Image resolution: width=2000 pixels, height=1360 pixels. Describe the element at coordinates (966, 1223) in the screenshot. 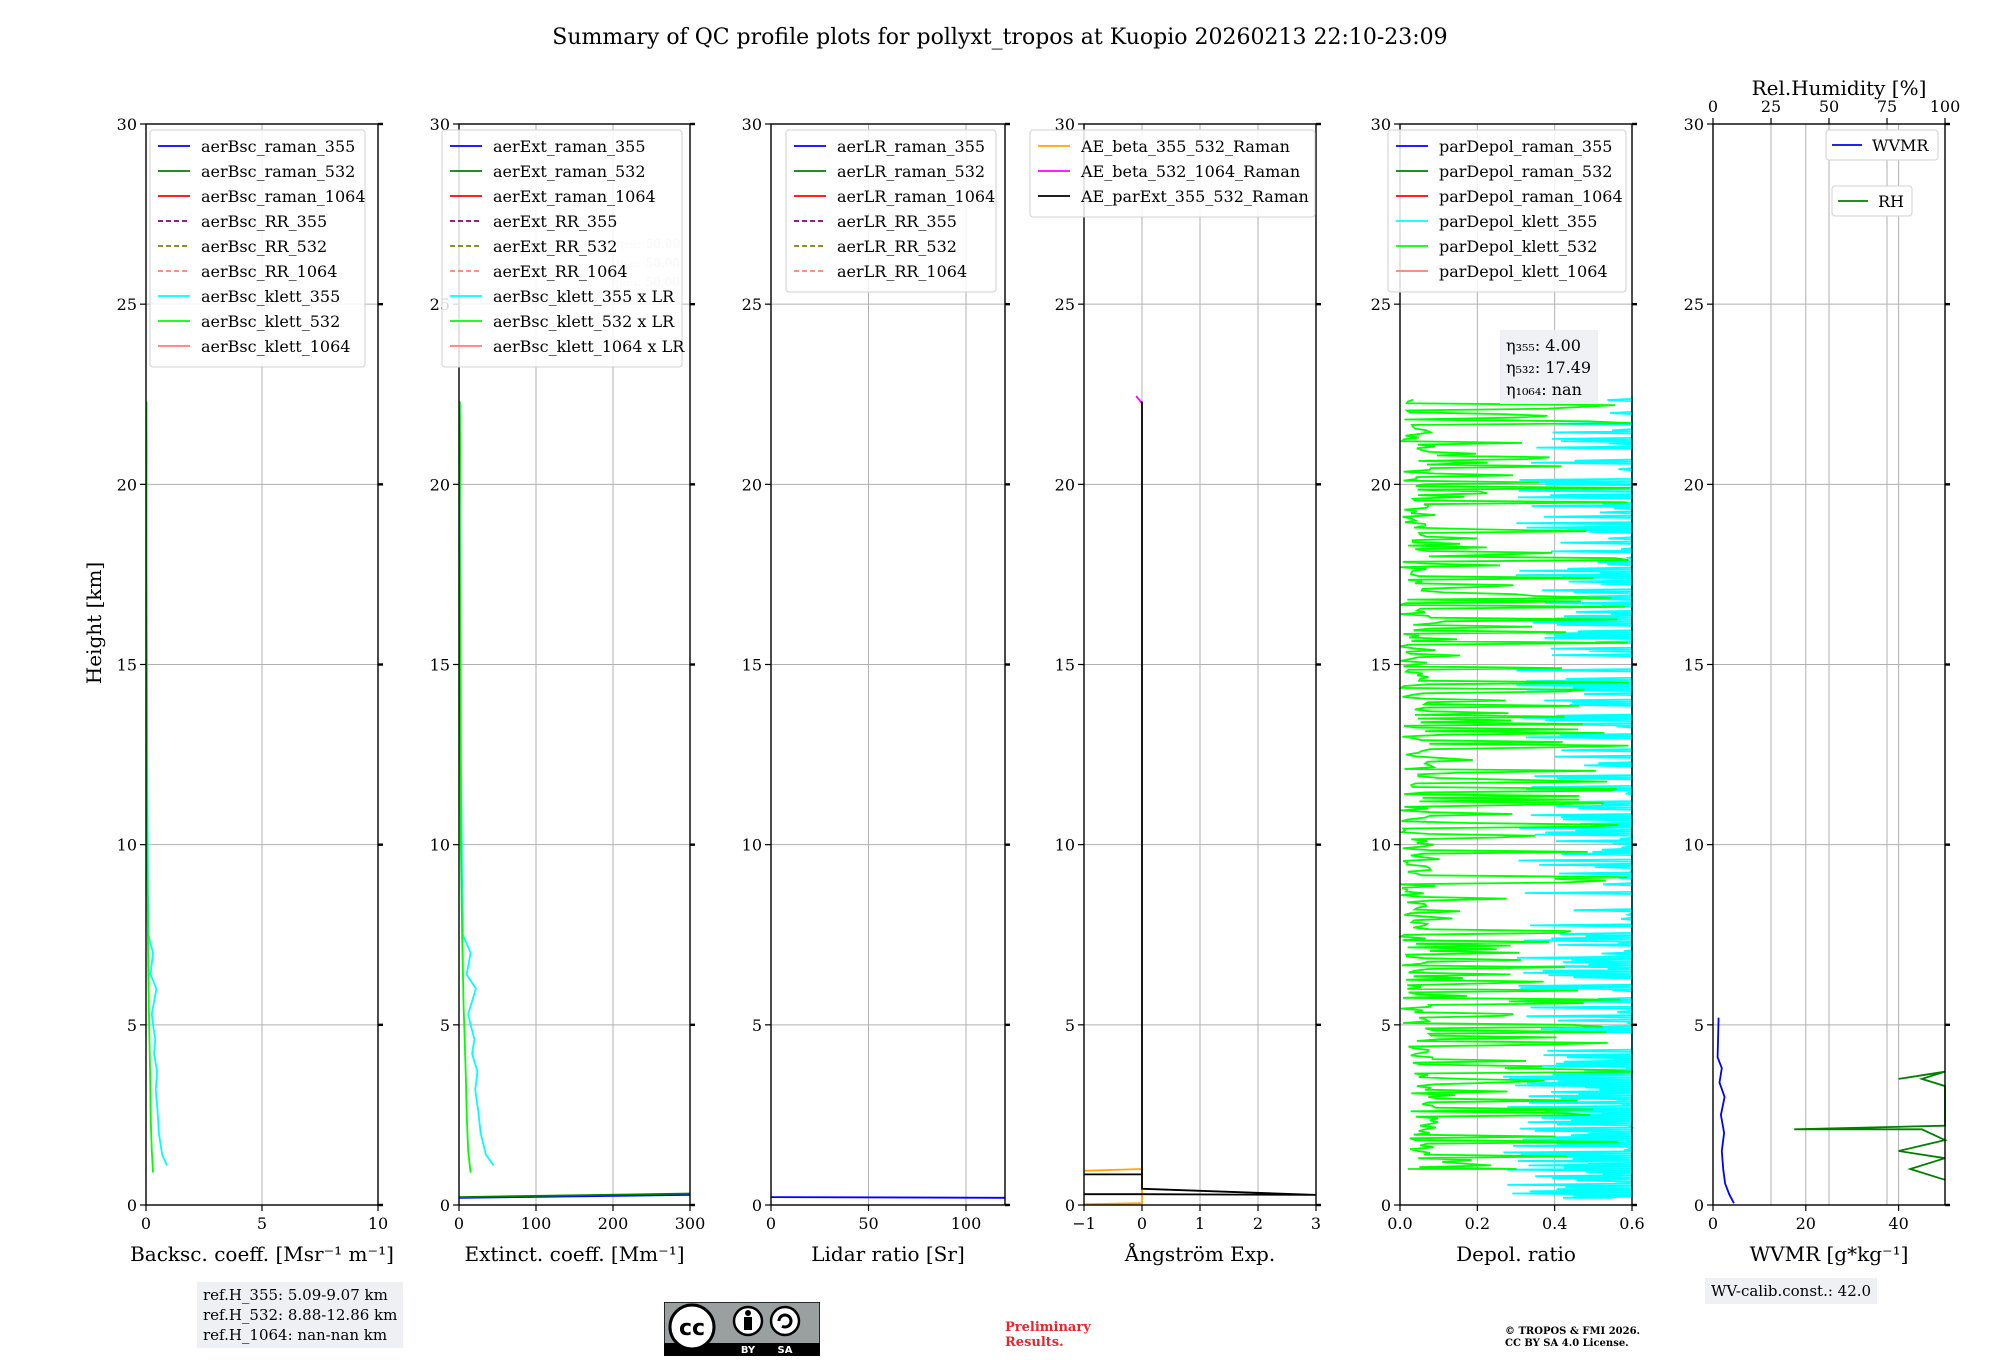

I see `x-tick-label: 100` at that location.